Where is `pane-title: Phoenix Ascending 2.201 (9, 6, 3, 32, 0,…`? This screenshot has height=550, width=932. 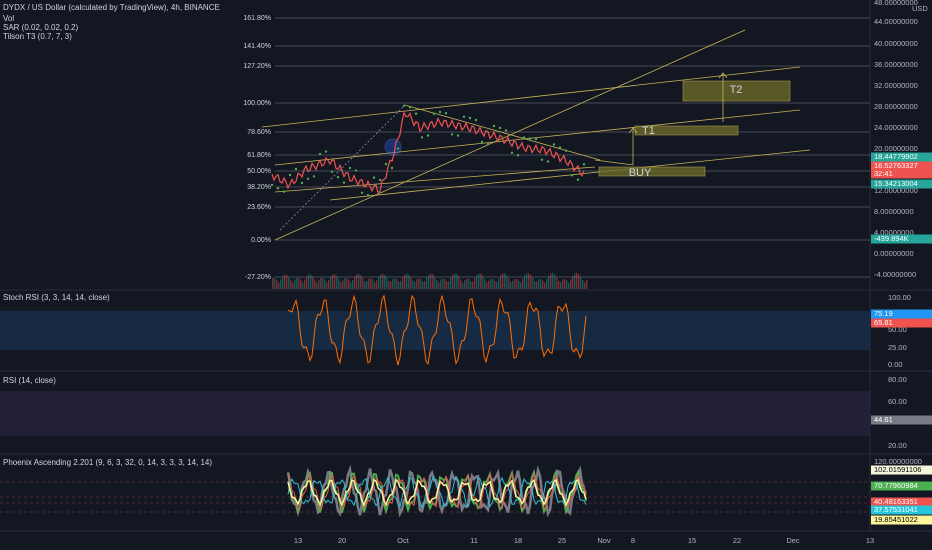 pane-title: Phoenix Ascending 2.201 (9, 6, 3, 32, 0,… is located at coordinates (107, 462).